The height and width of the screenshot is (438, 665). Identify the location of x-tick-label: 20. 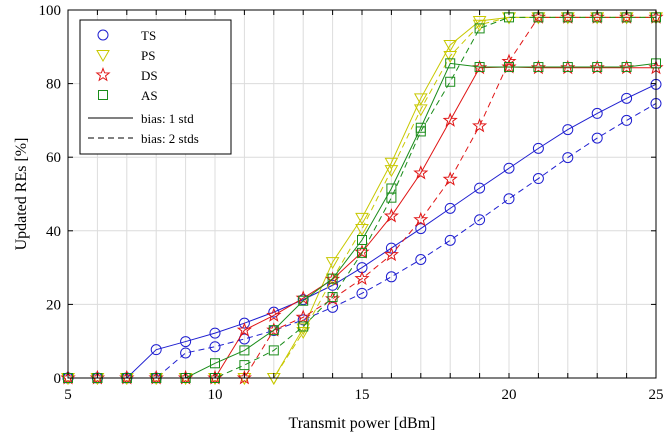
(509, 395).